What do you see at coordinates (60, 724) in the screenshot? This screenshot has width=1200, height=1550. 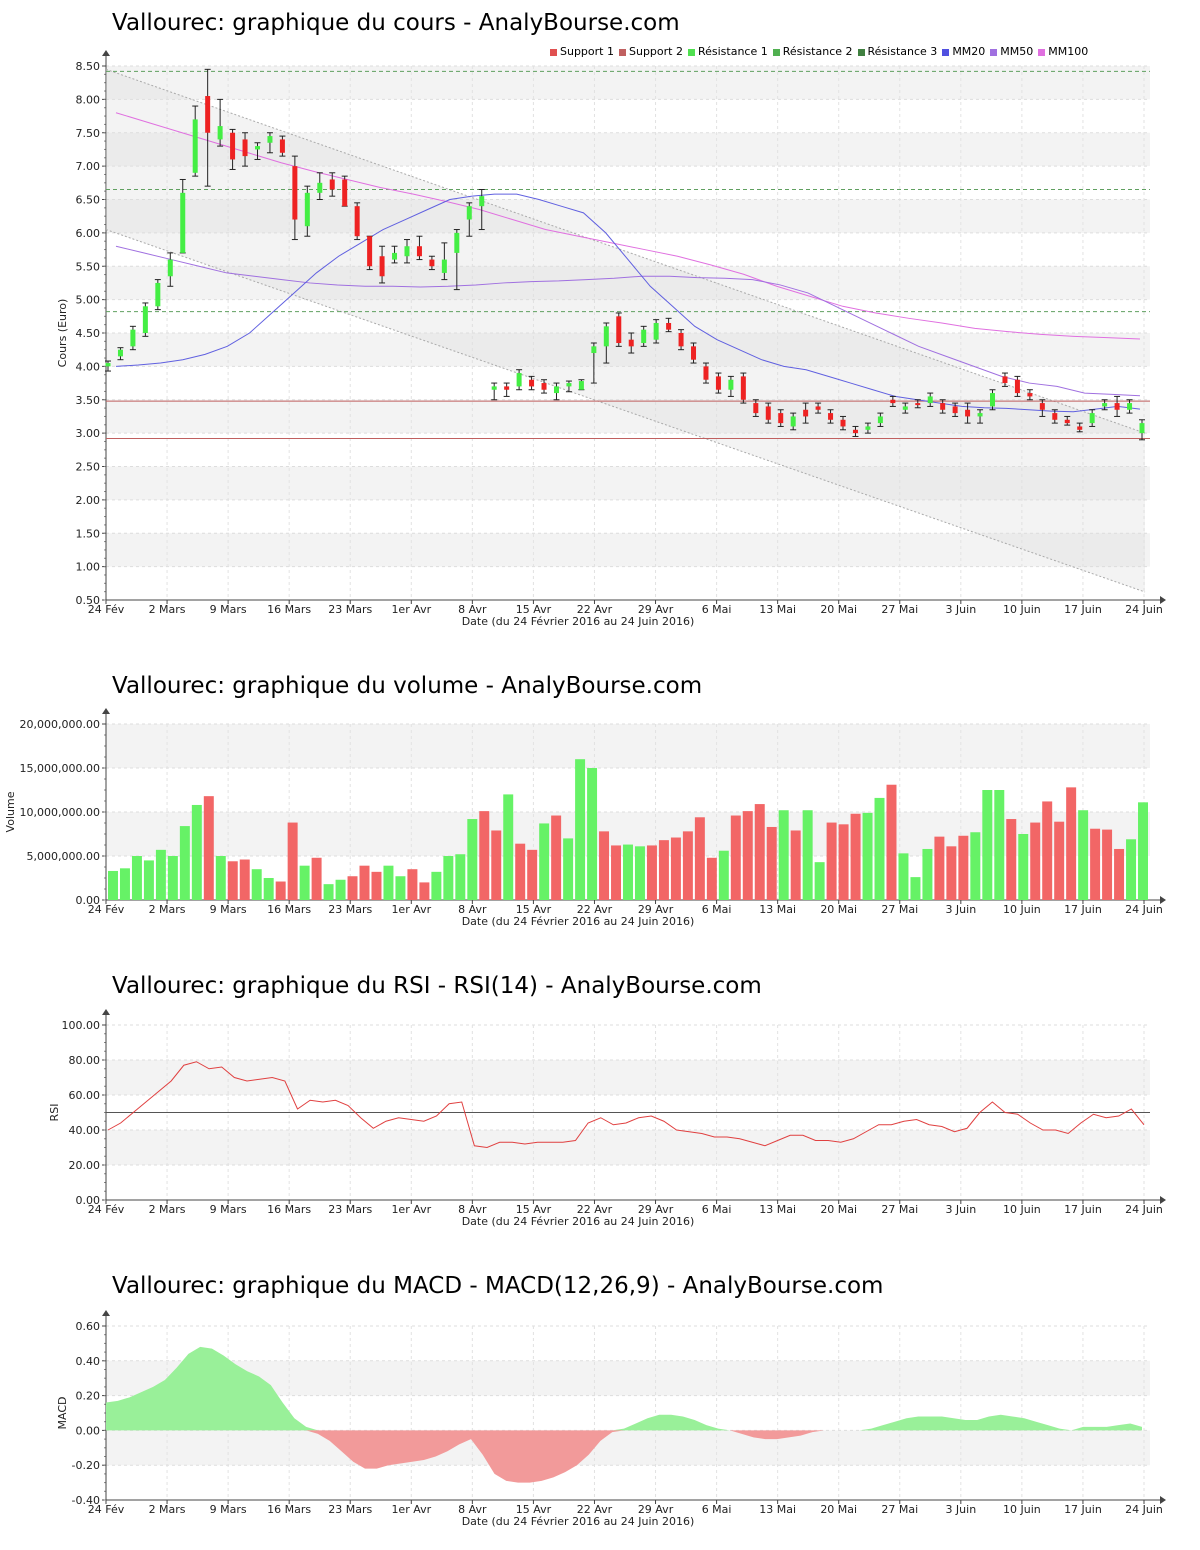 I see `y-tick-label: 20,000,000.00` at bounding box center [60, 724].